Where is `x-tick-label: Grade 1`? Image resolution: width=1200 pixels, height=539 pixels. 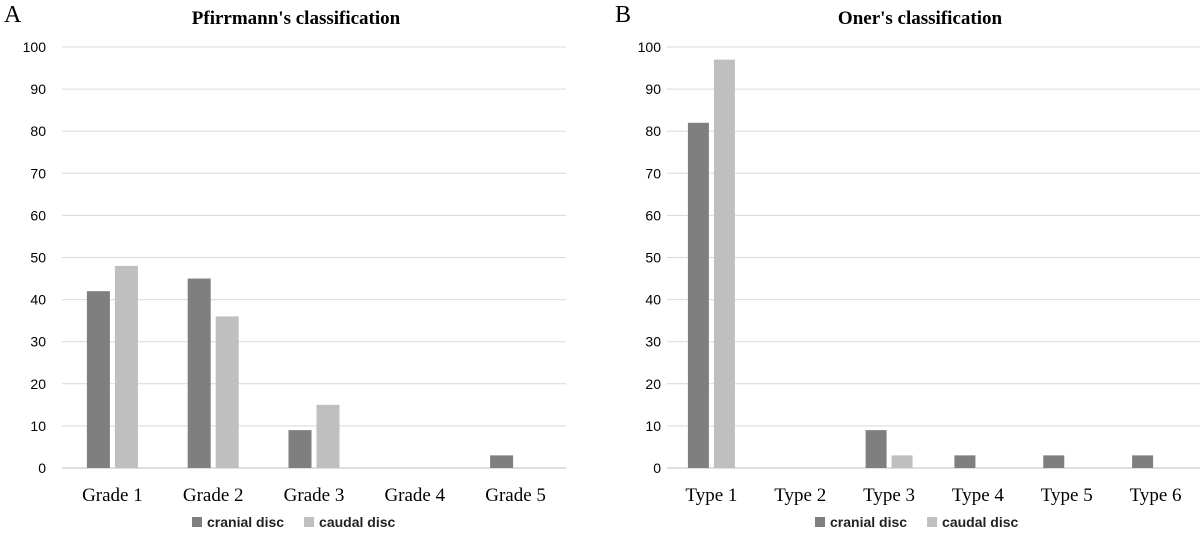
x-tick-label: Grade 1 is located at coordinates (112, 495).